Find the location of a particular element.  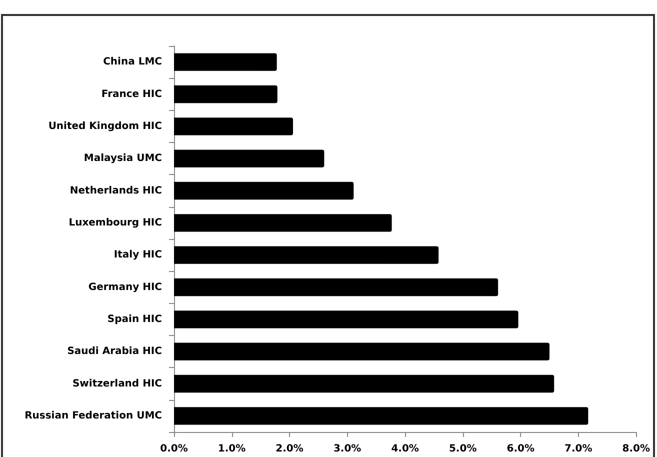

y-tick-label: Germany HIC is located at coordinates (125, 287).